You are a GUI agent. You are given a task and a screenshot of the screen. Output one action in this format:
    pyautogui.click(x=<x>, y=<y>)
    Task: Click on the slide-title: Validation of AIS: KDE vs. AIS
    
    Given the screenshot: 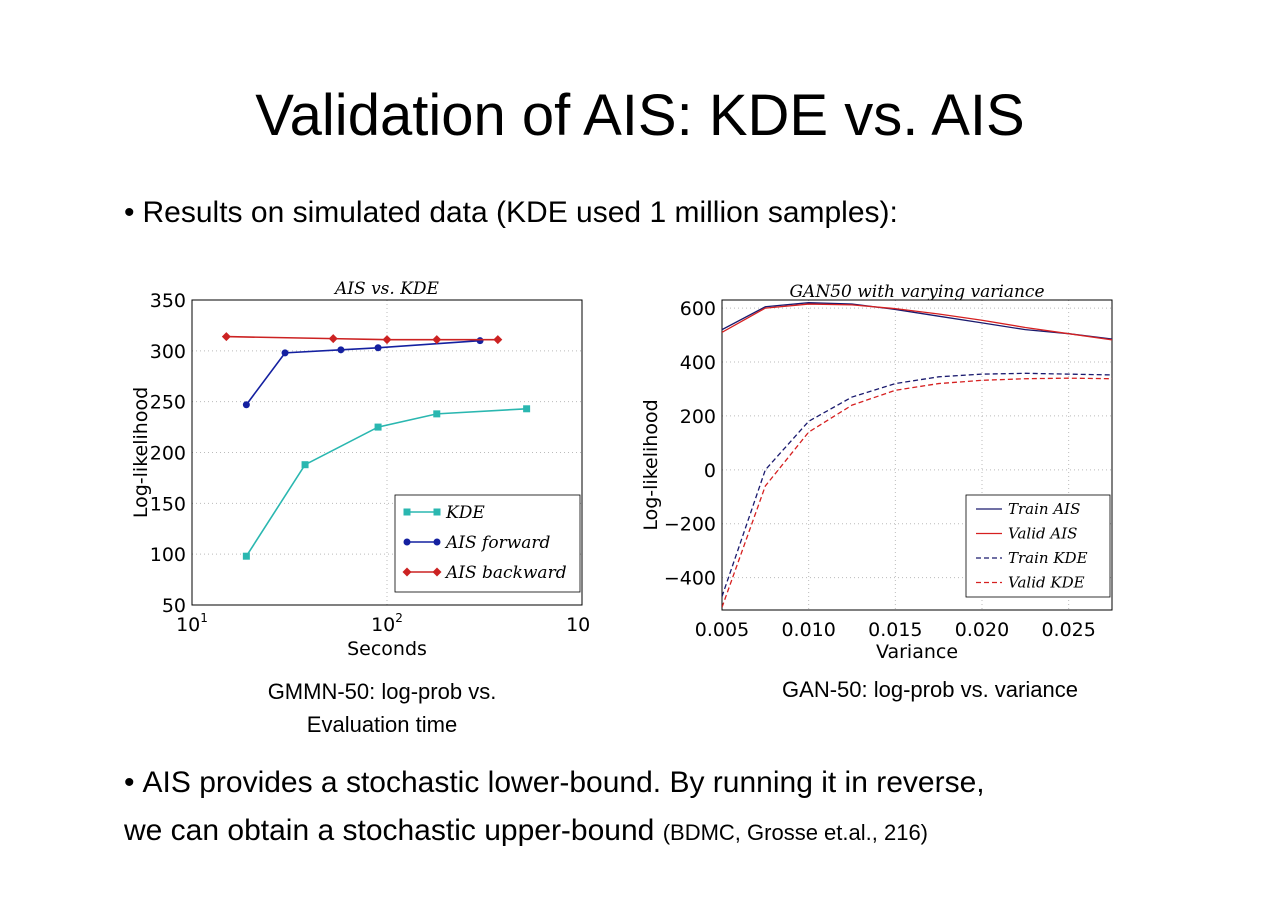 What is the action you would take?
    pyautogui.click(x=640, y=115)
    